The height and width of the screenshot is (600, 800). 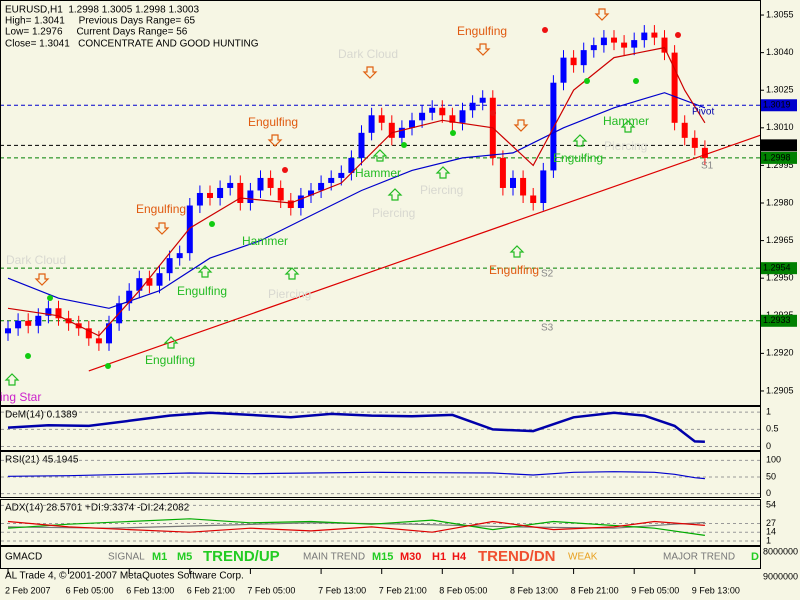 What do you see at coordinates (342, 590) in the screenshot?
I see `x-tick-label: 7 Feb 13:00` at bounding box center [342, 590].